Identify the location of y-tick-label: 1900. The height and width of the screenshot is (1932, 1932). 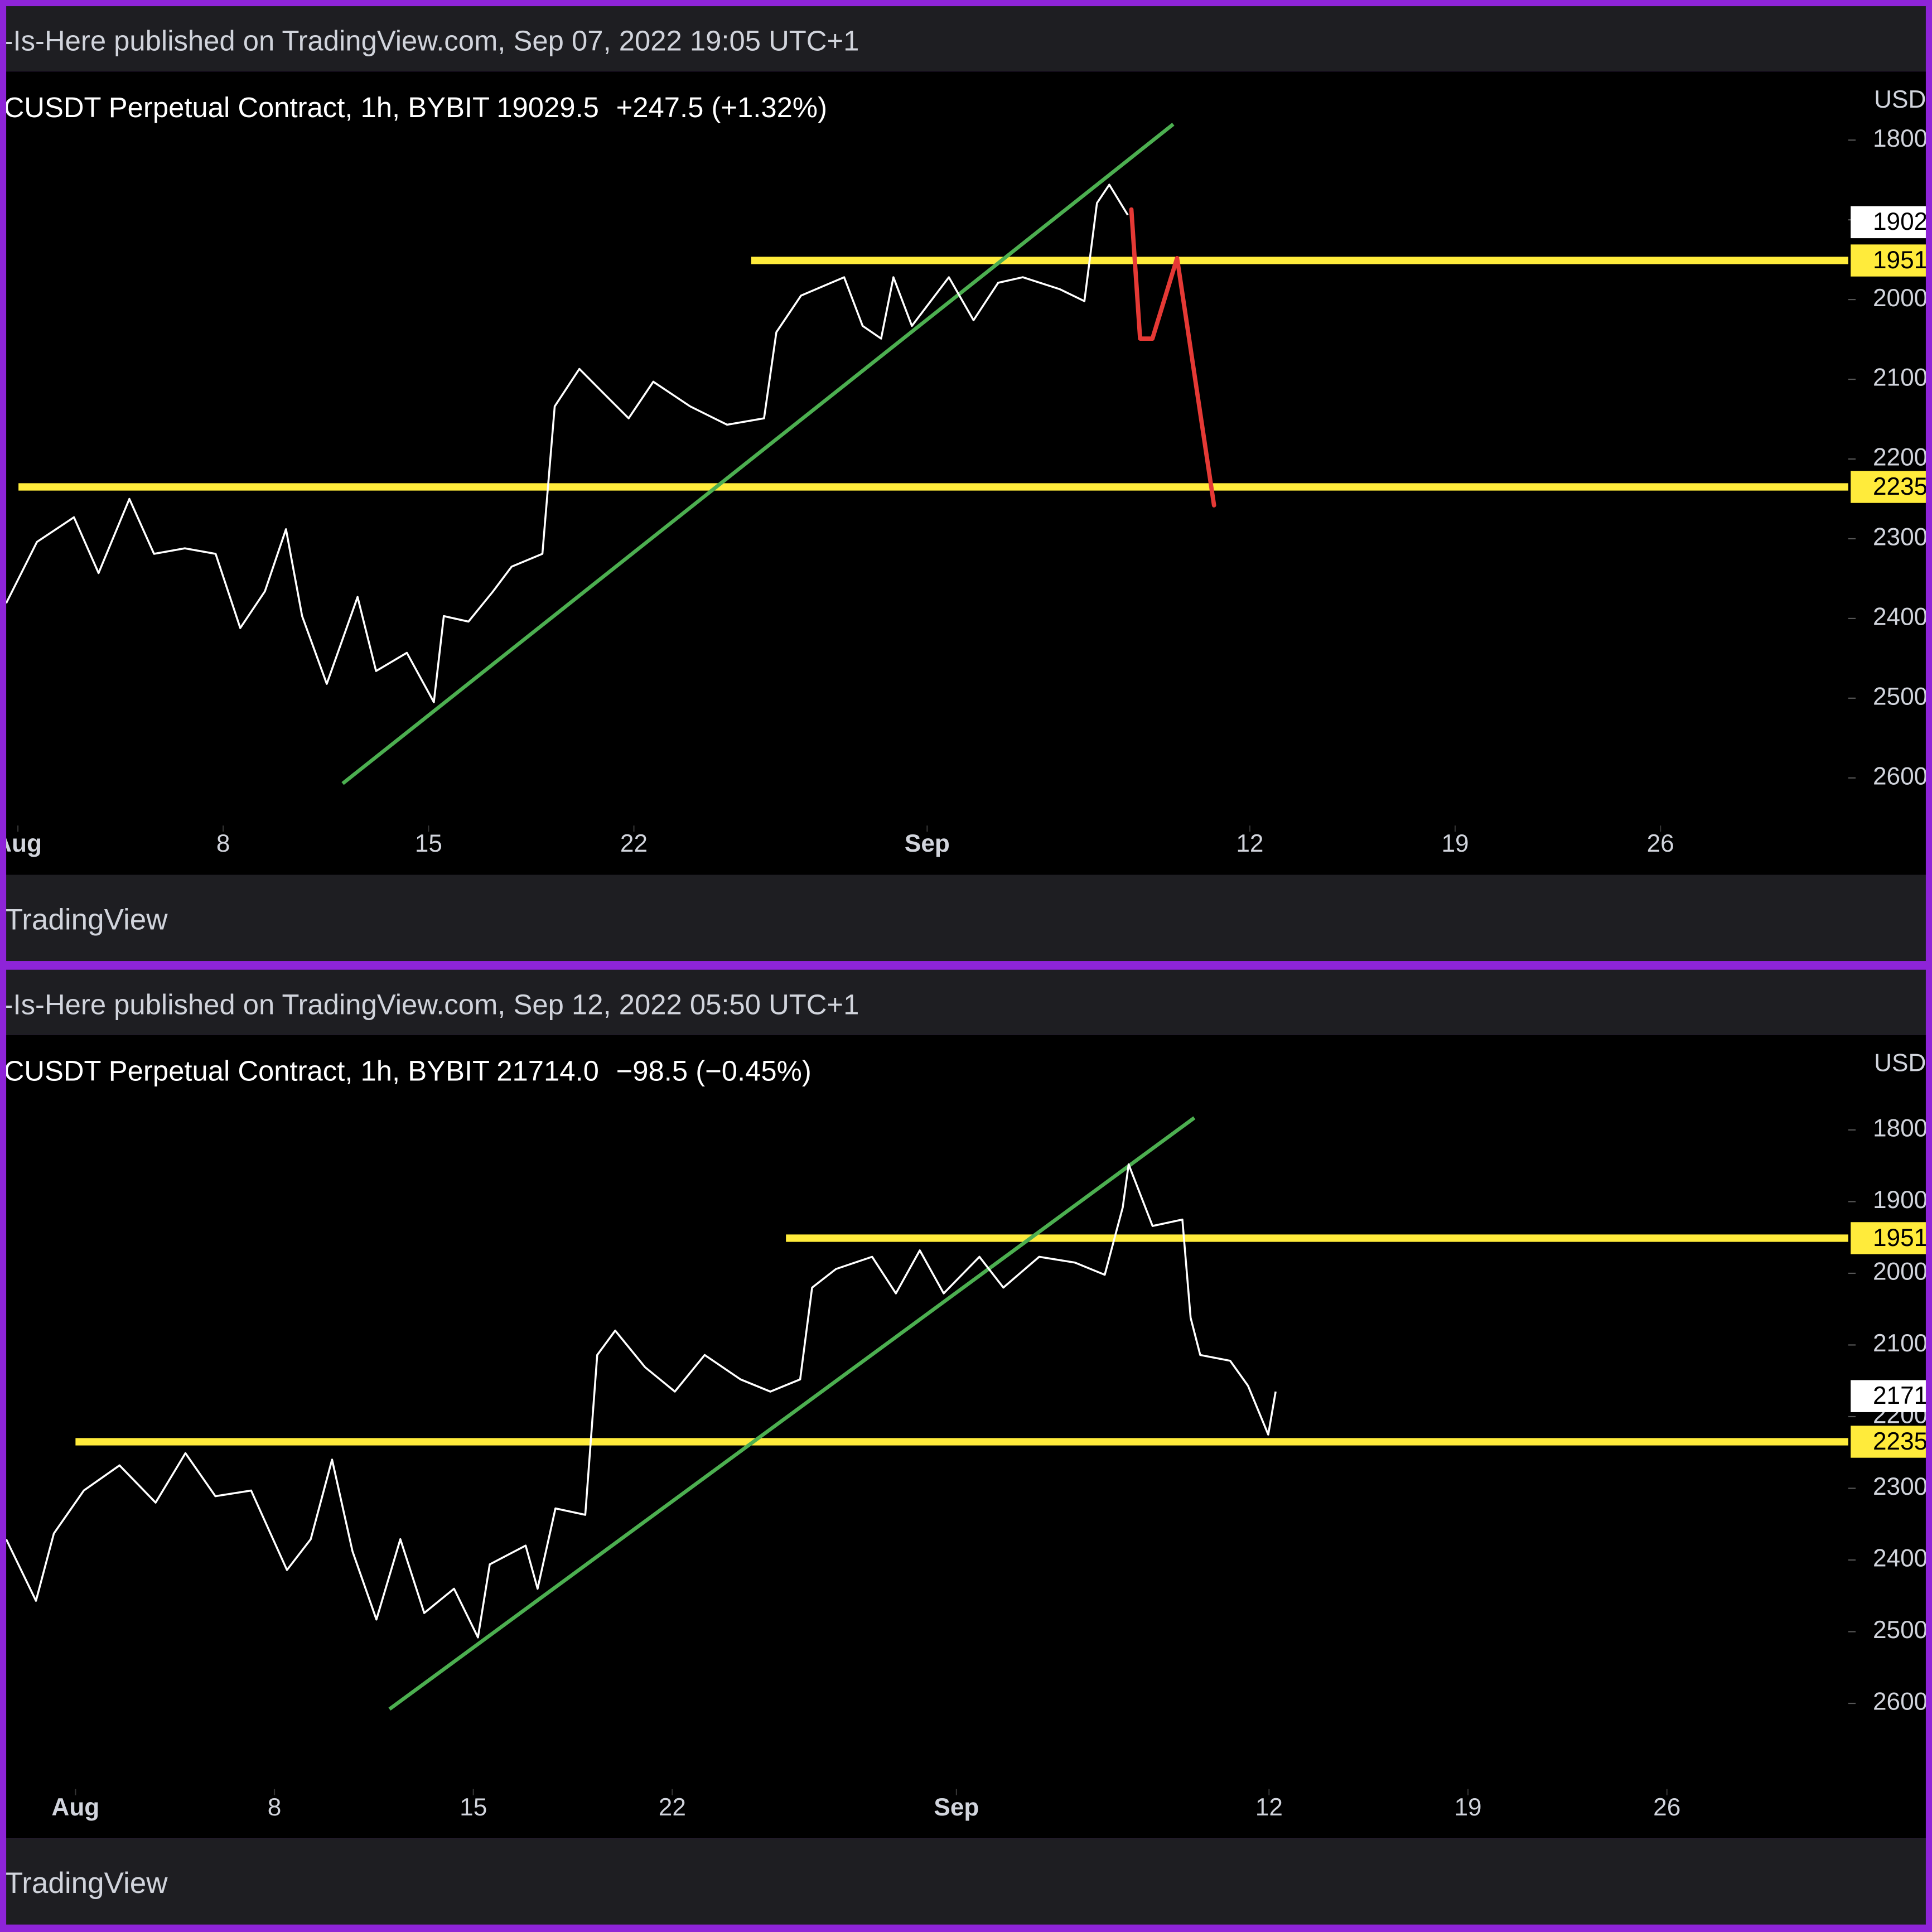
(1900, 1200).